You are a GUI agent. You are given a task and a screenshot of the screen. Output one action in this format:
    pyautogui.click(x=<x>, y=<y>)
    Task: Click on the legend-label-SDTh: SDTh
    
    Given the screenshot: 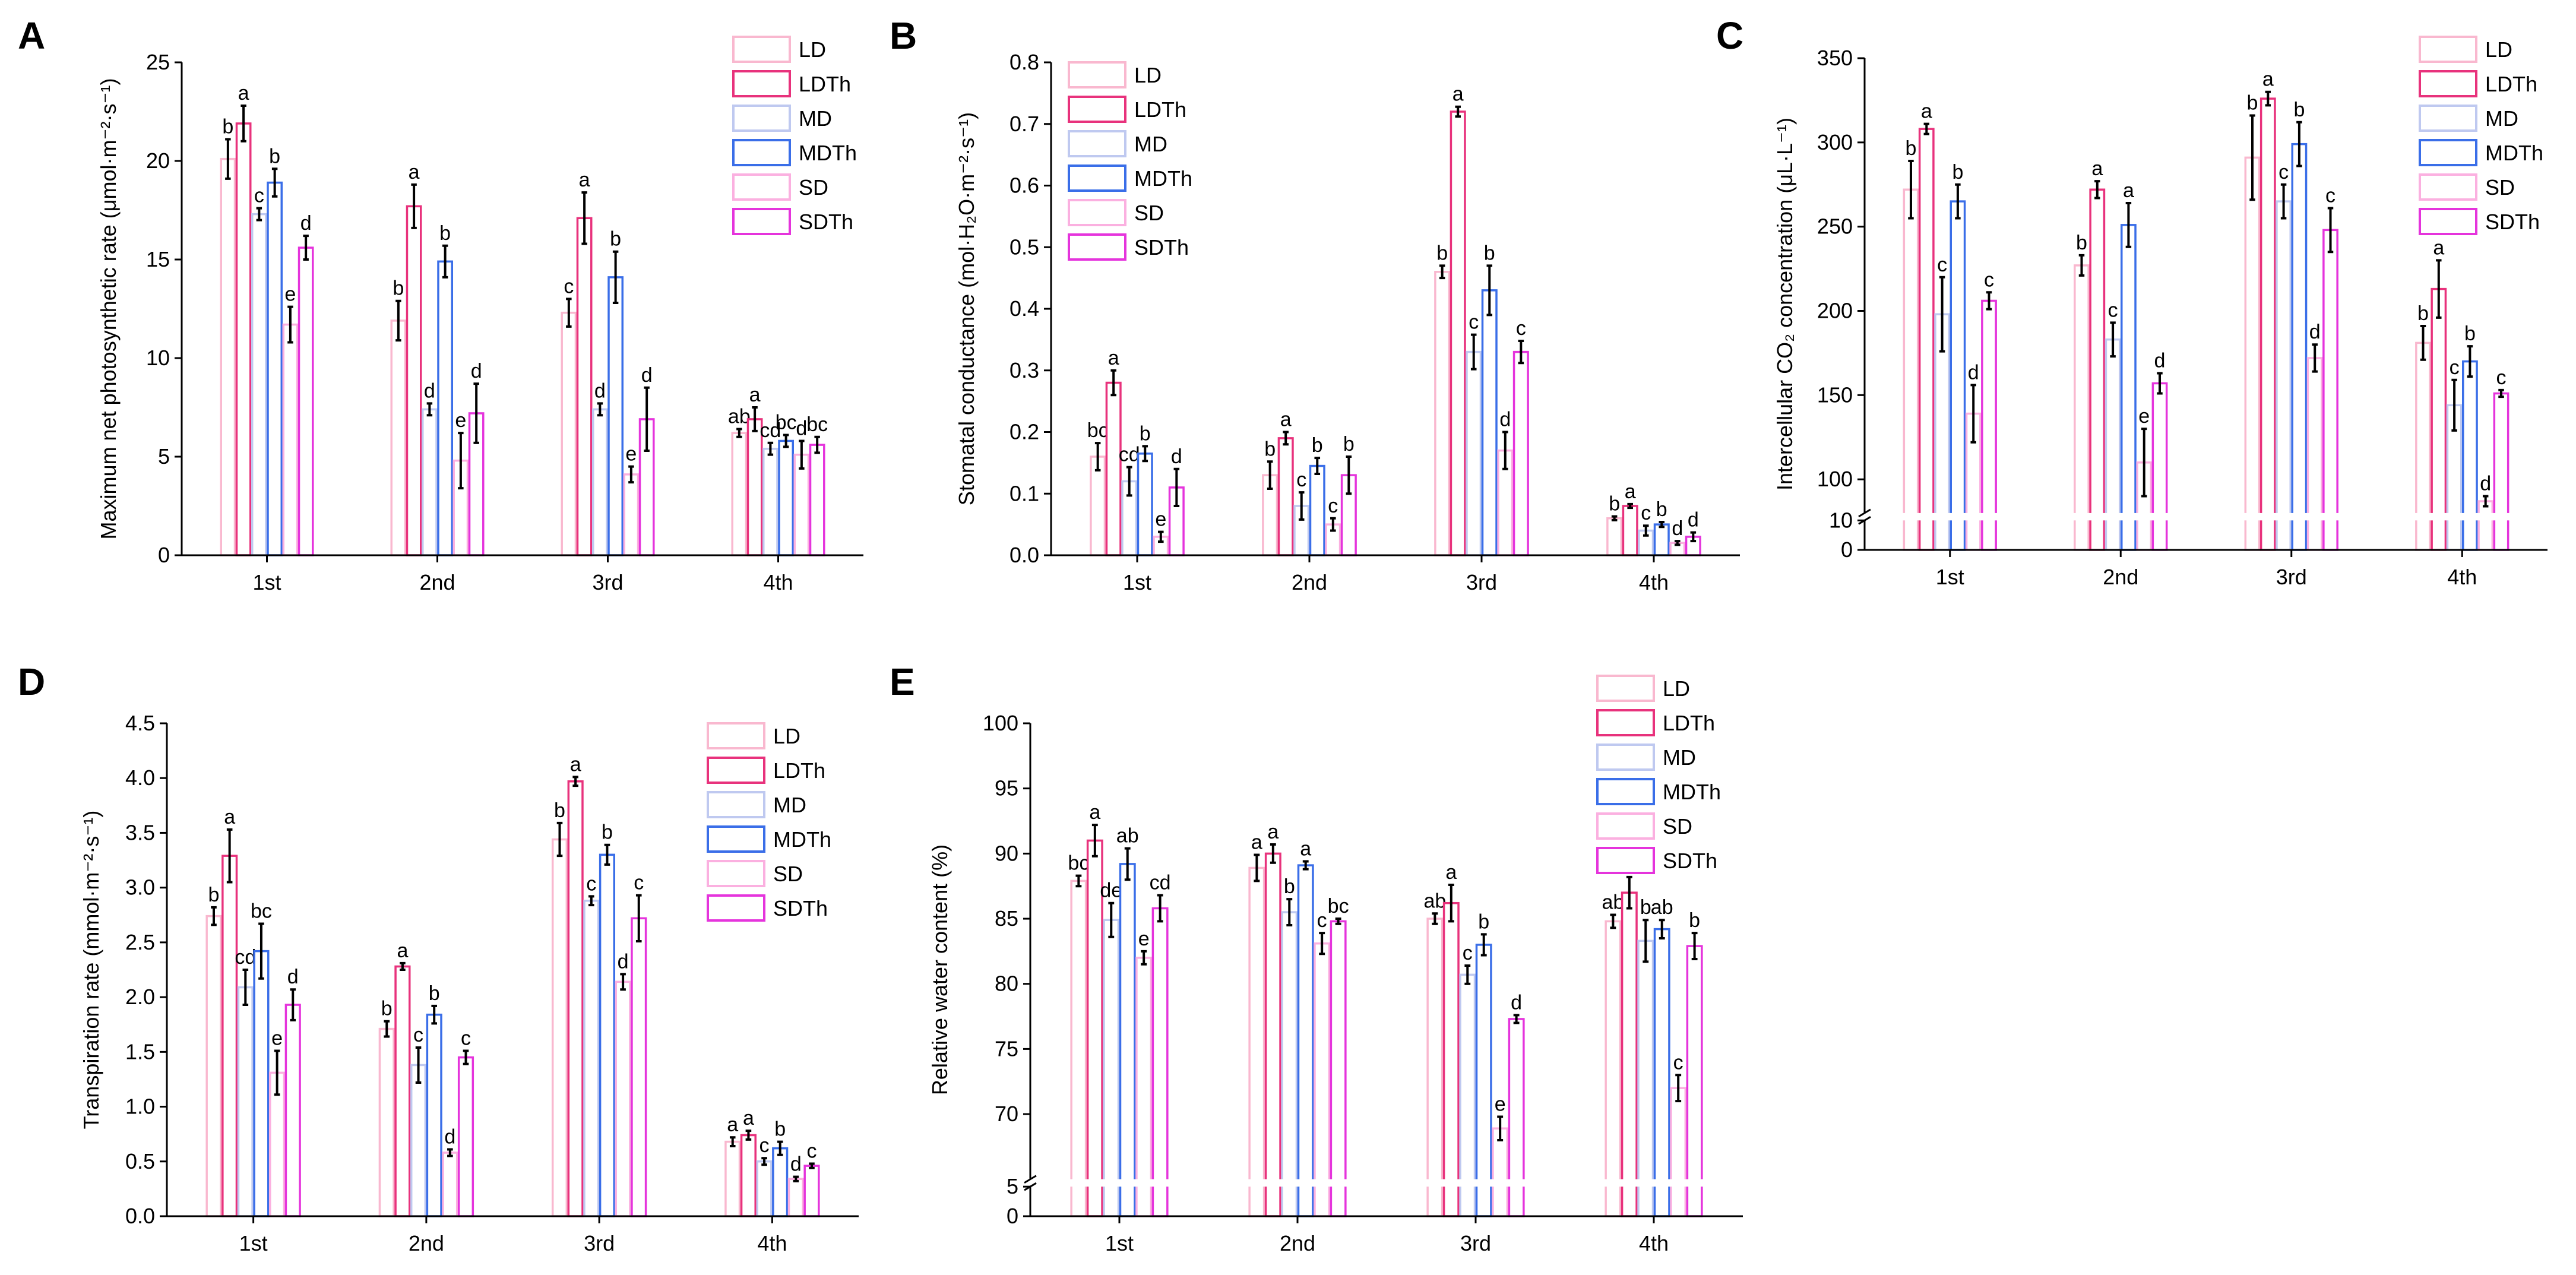 What is the action you would take?
    pyautogui.click(x=826, y=222)
    